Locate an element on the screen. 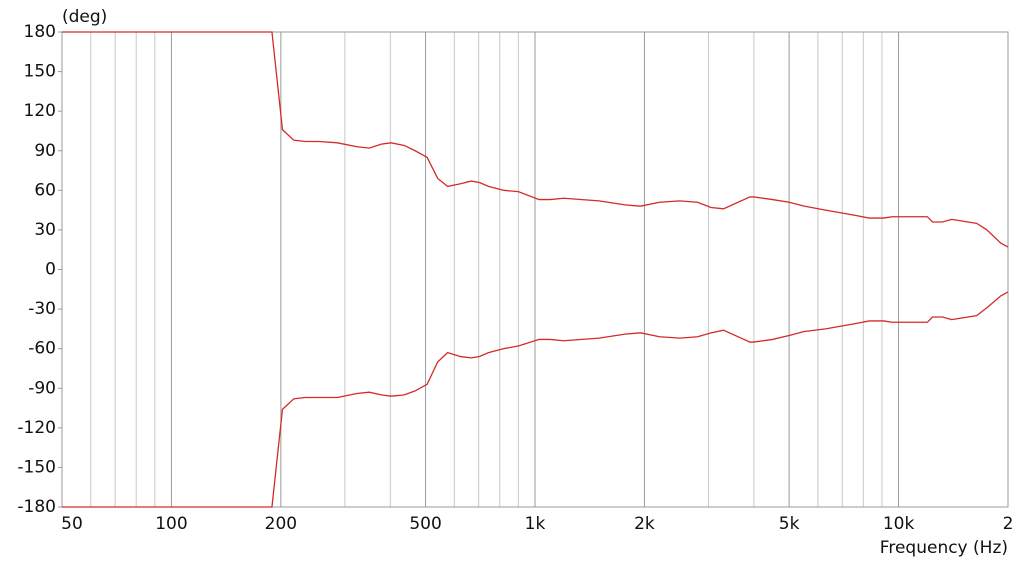  x-tick-label: 2 is located at coordinates (1008, 524).